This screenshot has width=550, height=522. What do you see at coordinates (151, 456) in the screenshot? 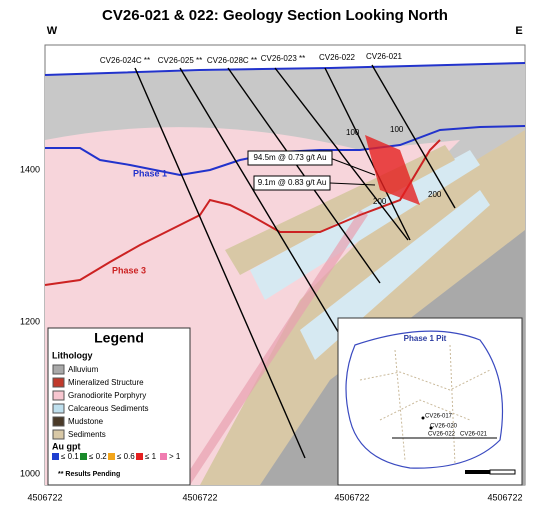
I see `au-class: ≤ 1` at bounding box center [151, 456].